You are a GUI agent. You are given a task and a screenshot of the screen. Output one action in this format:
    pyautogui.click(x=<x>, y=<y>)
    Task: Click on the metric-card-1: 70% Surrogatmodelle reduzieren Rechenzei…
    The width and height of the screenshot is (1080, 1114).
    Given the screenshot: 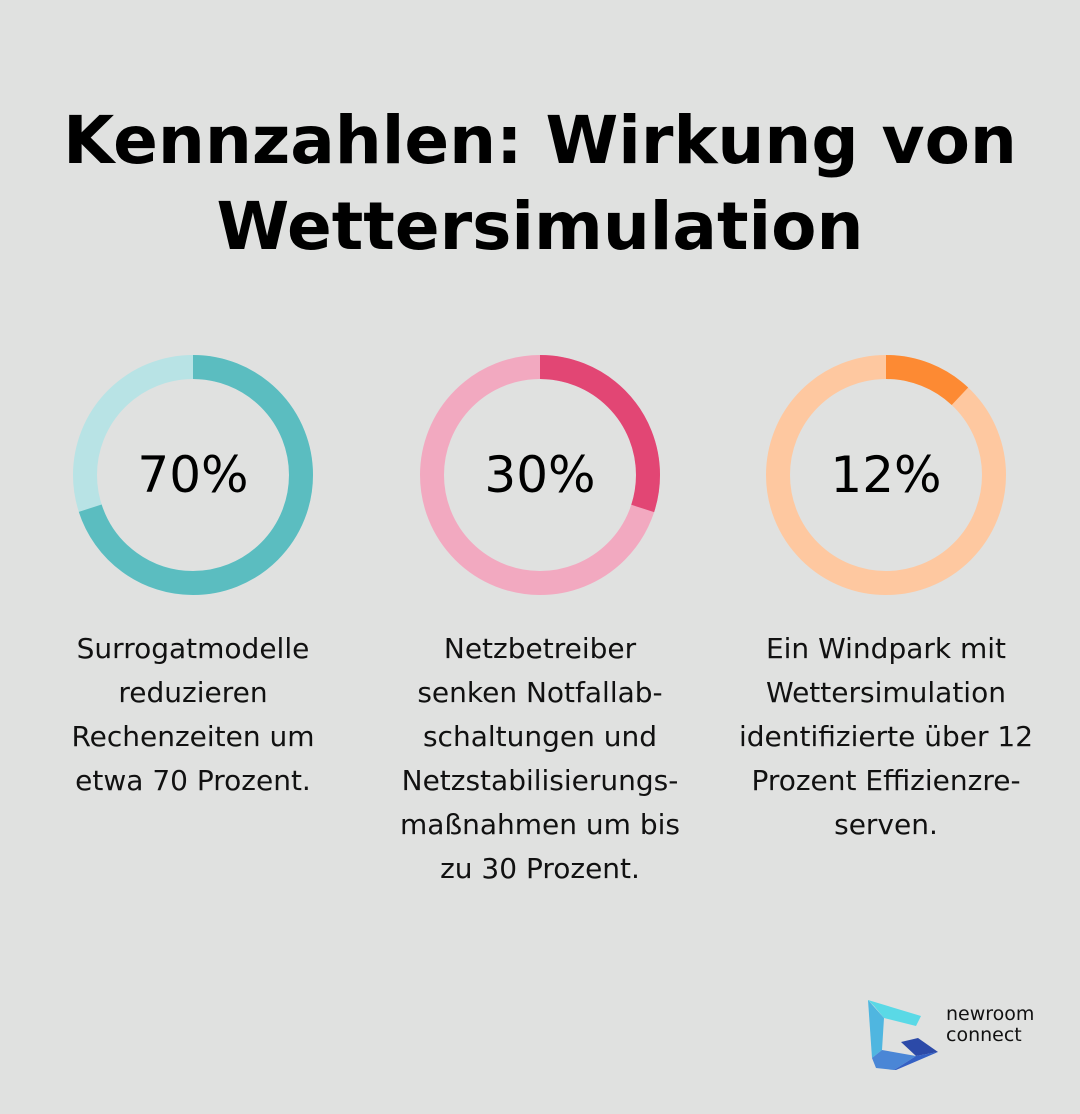 What is the action you would take?
    pyautogui.click(x=193, y=578)
    